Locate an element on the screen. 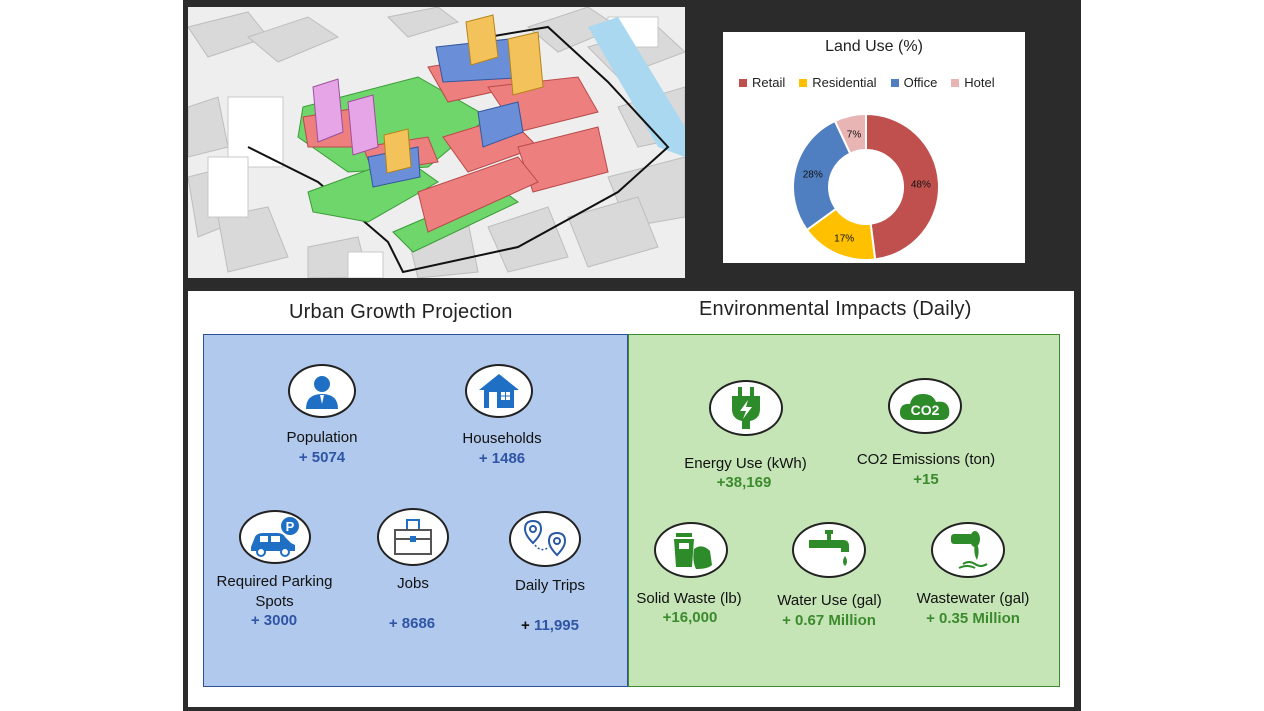 The width and height of the screenshot is (1264, 711). legend-item-office: Office is located at coordinates (914, 82).